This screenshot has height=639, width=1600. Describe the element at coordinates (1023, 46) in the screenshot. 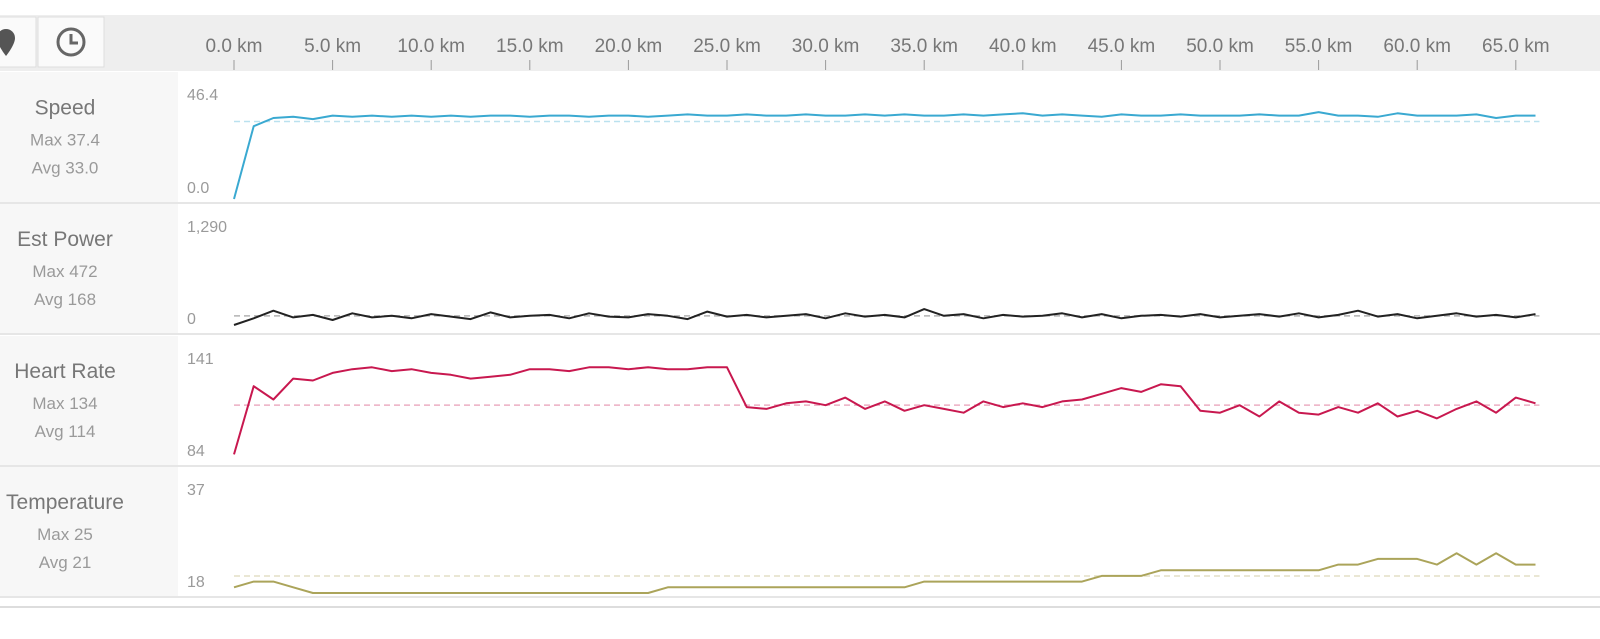

I see `x-tick-label: 40.0 km` at that location.